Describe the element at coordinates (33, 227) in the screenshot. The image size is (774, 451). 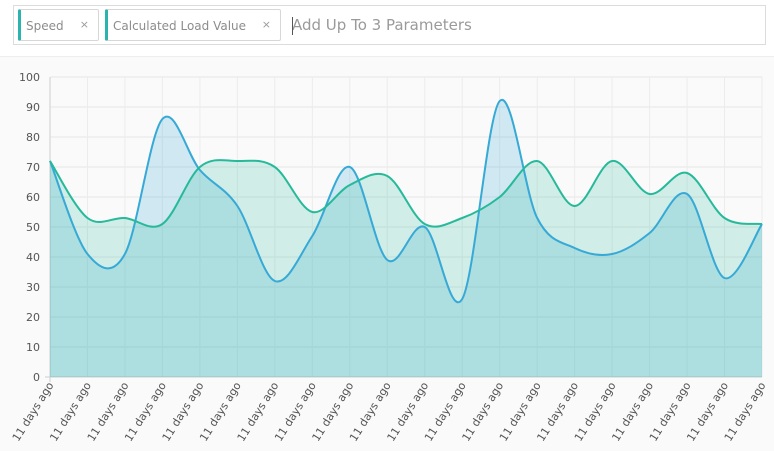
I see `y-tick-label: 50` at that location.